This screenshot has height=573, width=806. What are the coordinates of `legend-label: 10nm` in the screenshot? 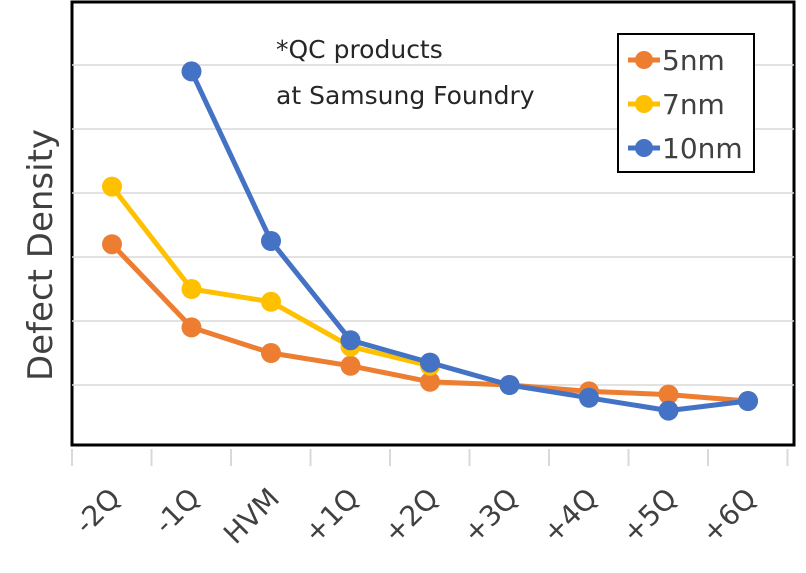 It's located at (702, 148).